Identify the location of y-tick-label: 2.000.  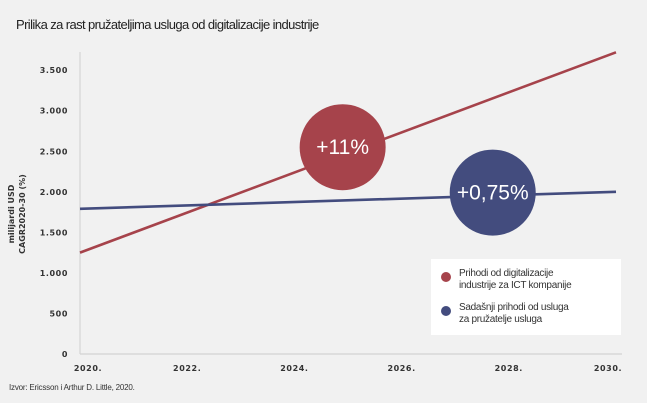
(54, 192).